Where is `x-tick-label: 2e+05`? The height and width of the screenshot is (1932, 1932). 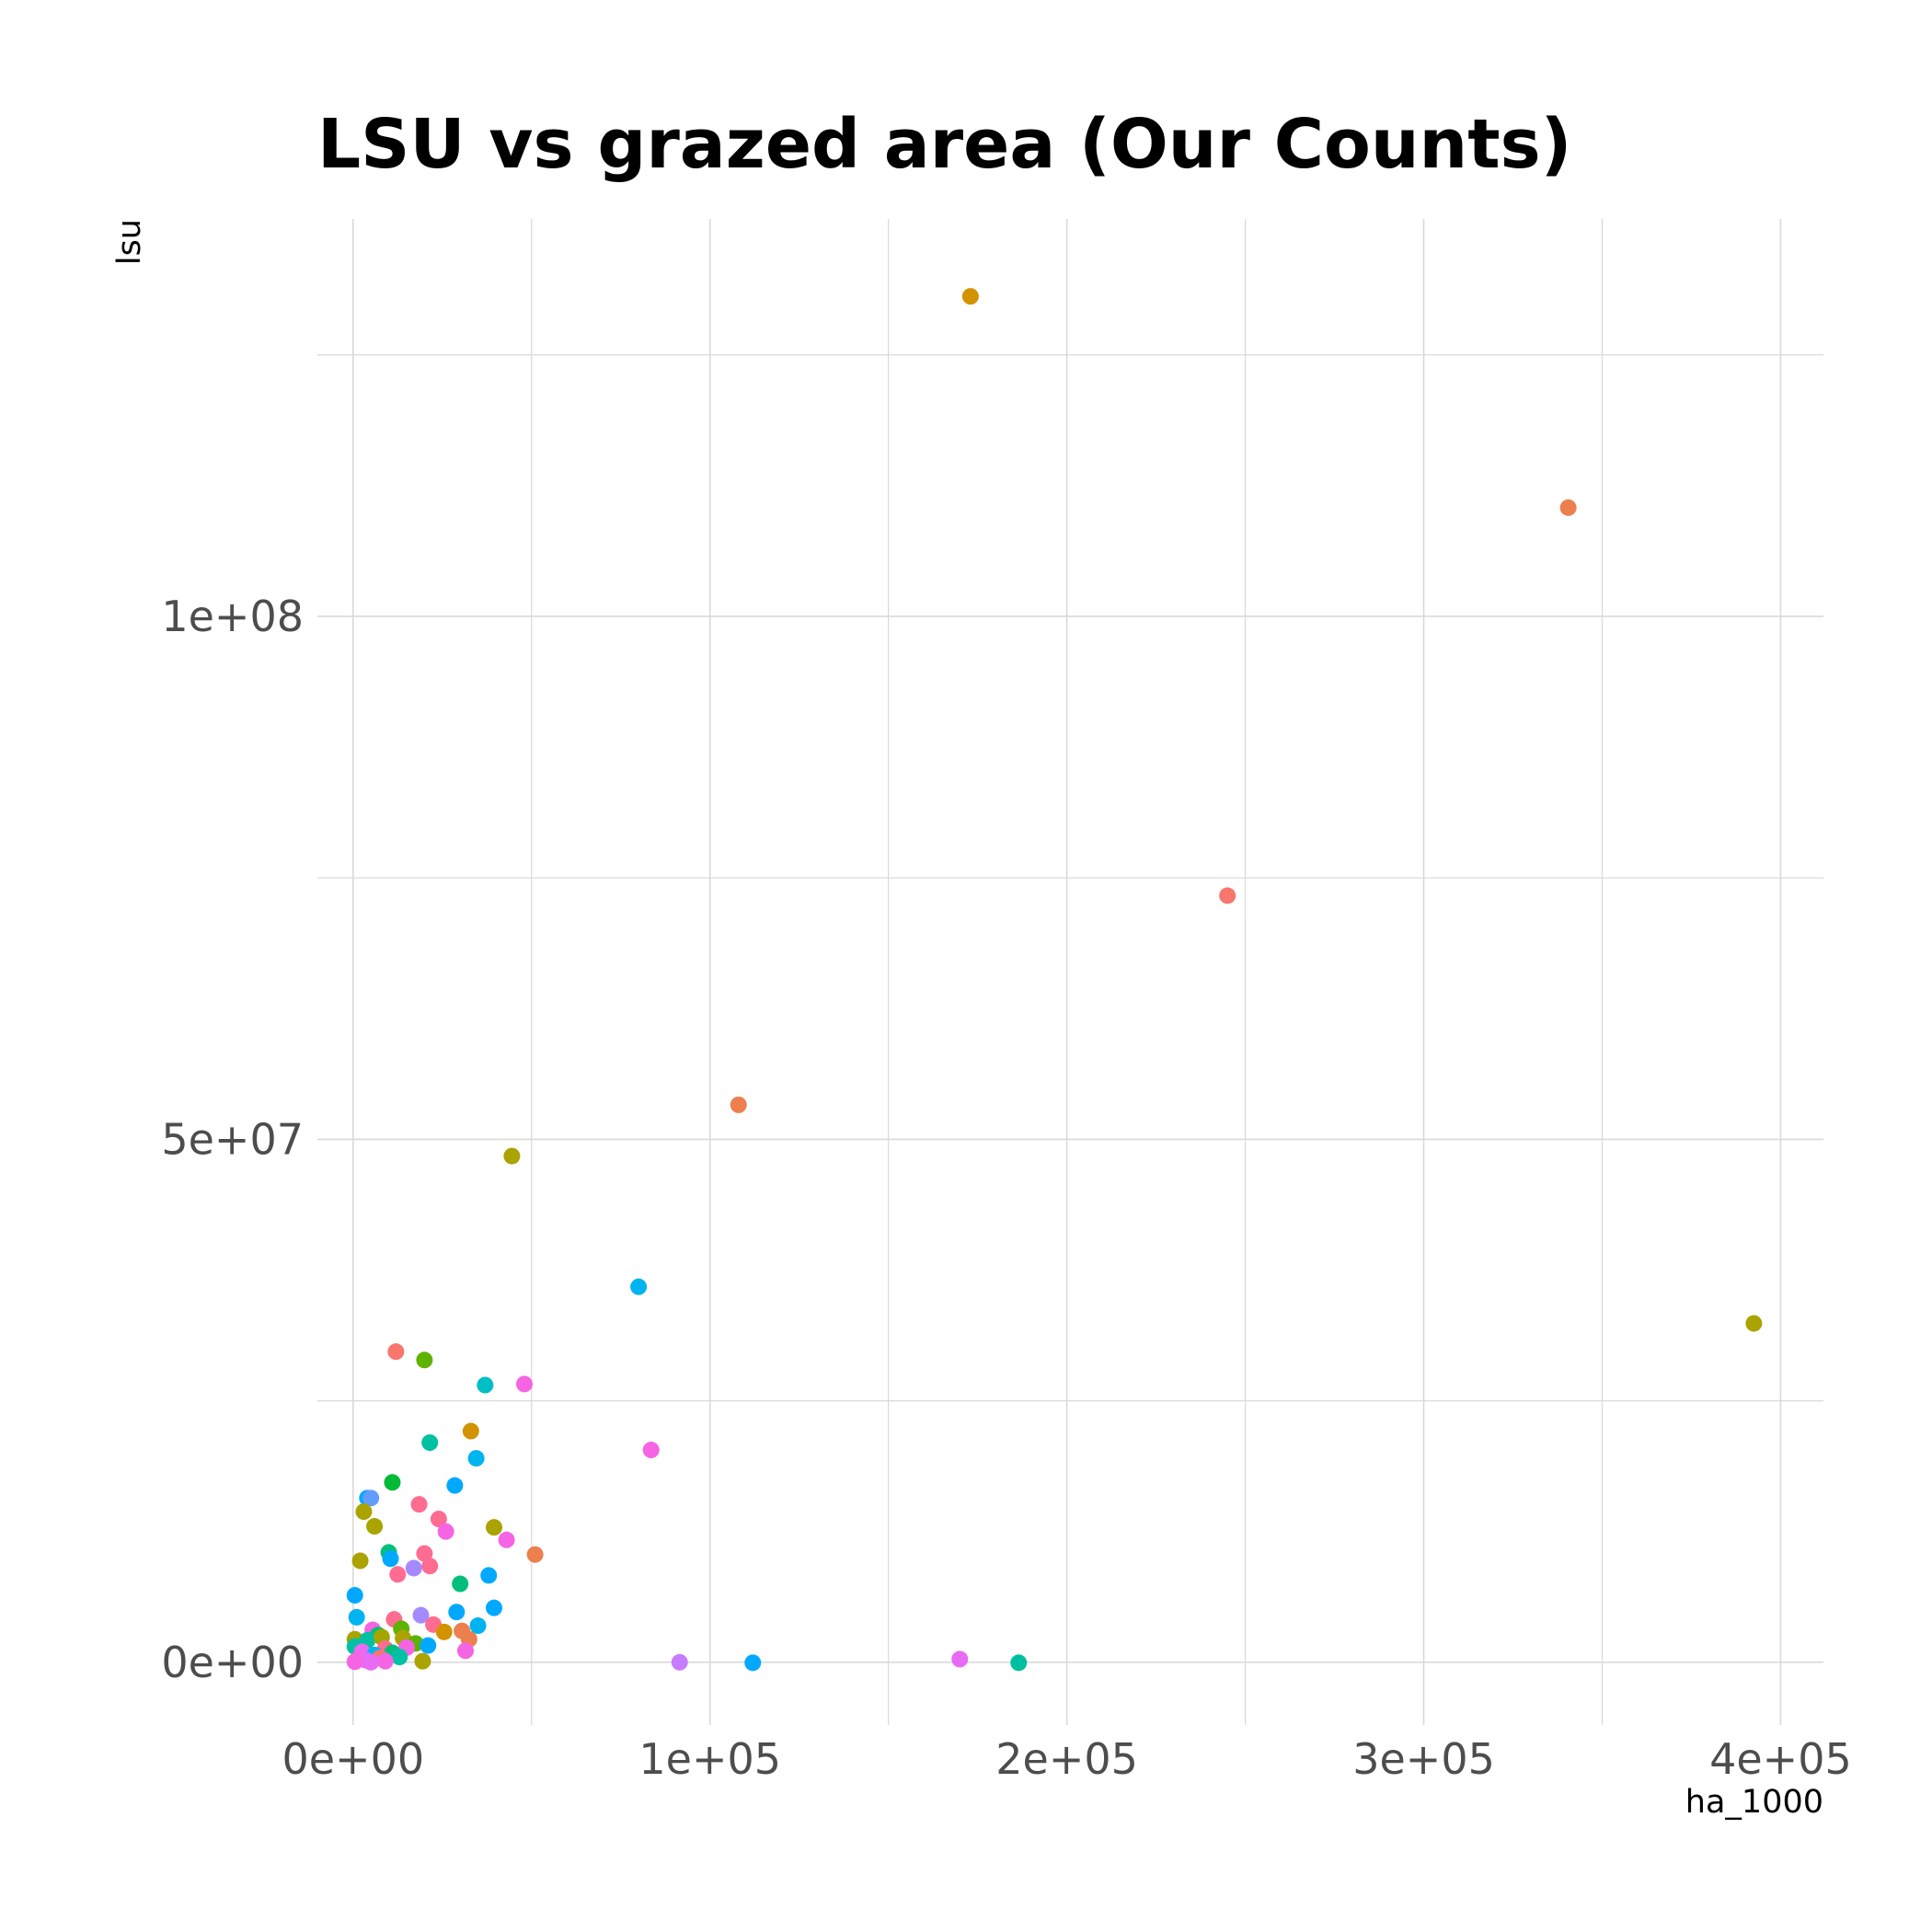
x-tick-label: 2e+05 is located at coordinates (1066, 1759).